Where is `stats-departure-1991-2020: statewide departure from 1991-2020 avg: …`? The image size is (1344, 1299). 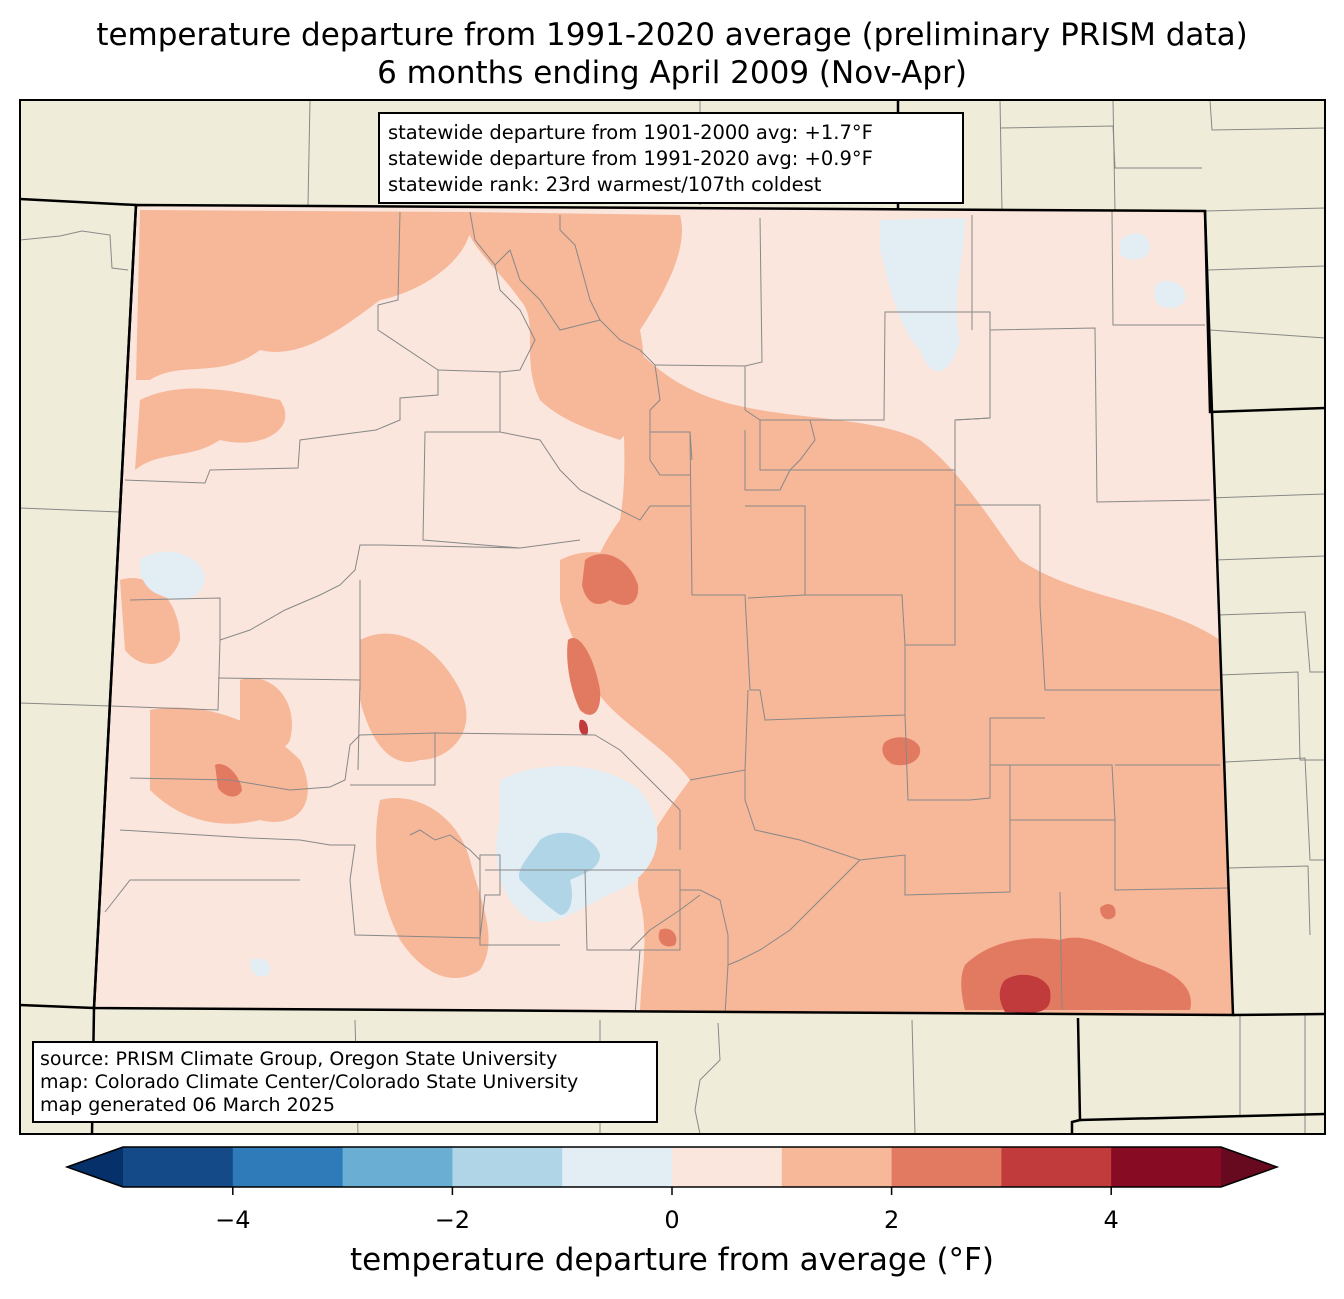
stats-departure-1991-2020: statewide departure from 1991-2020 avg: … is located at coordinates (630, 158).